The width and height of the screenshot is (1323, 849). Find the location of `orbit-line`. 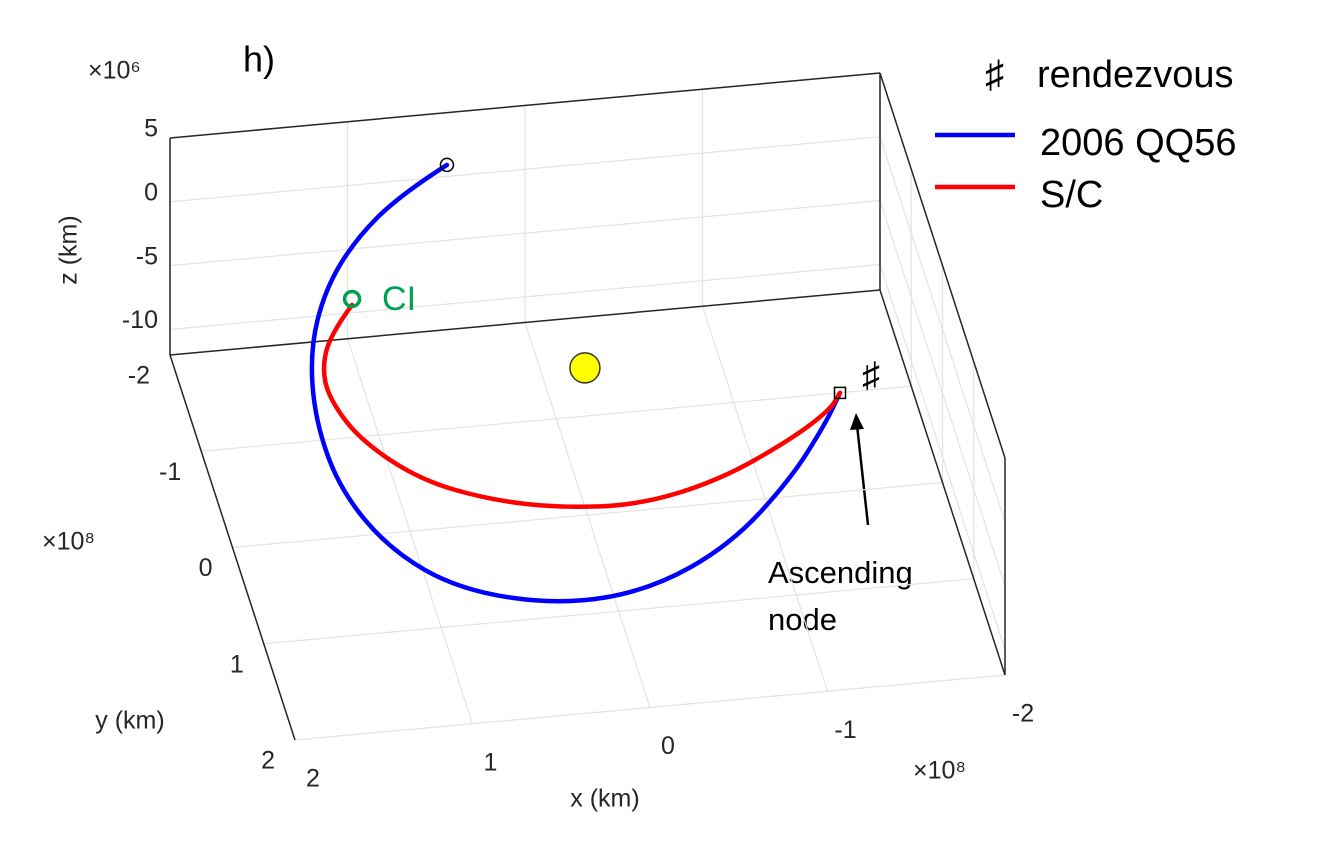

orbit-line is located at coordinates (582, 406).